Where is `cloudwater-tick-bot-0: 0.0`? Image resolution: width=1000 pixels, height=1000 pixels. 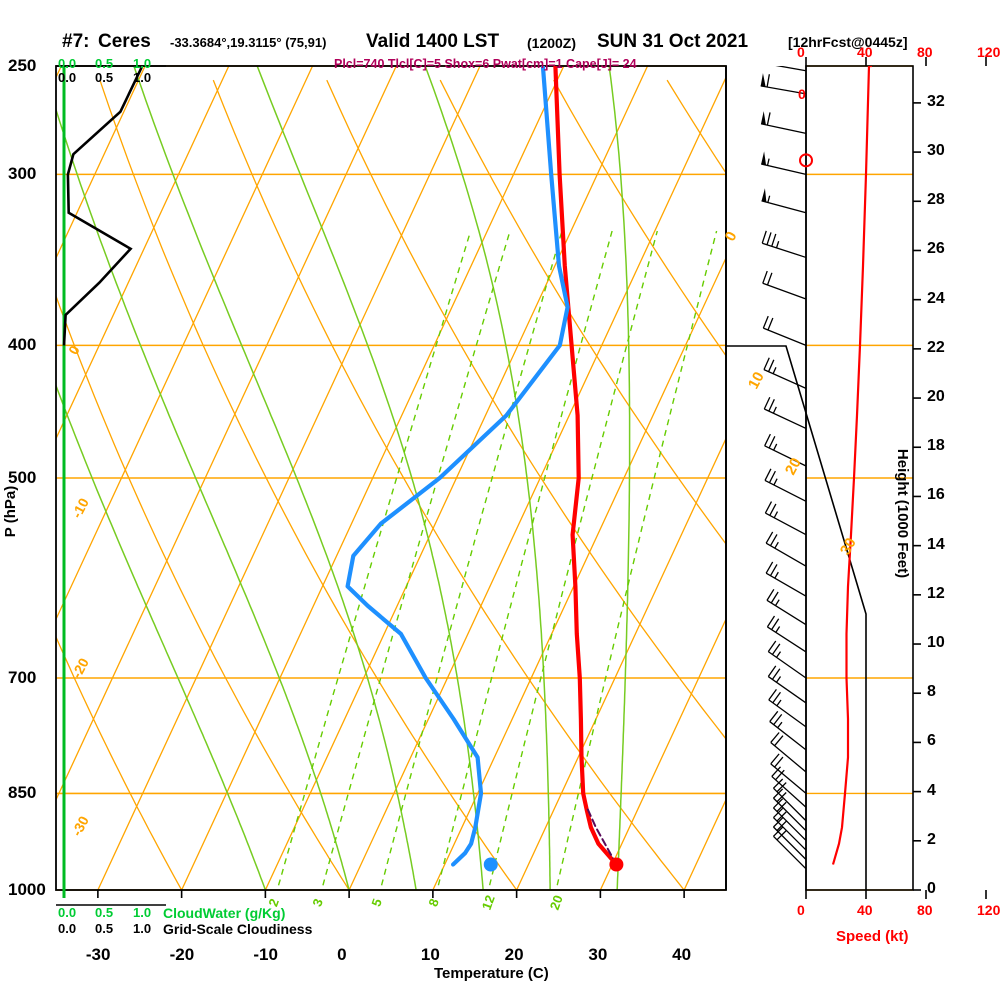
cloudwater-tick-bot-0: 0.0 is located at coordinates (67, 912).